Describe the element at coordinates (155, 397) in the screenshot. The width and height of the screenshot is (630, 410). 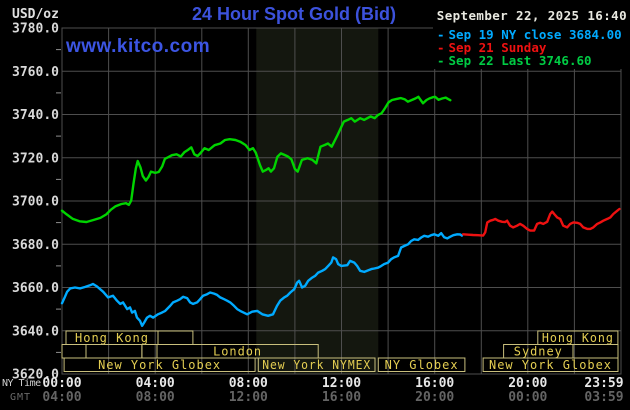
I see `x-tick-label-gmt: 08:00` at that location.